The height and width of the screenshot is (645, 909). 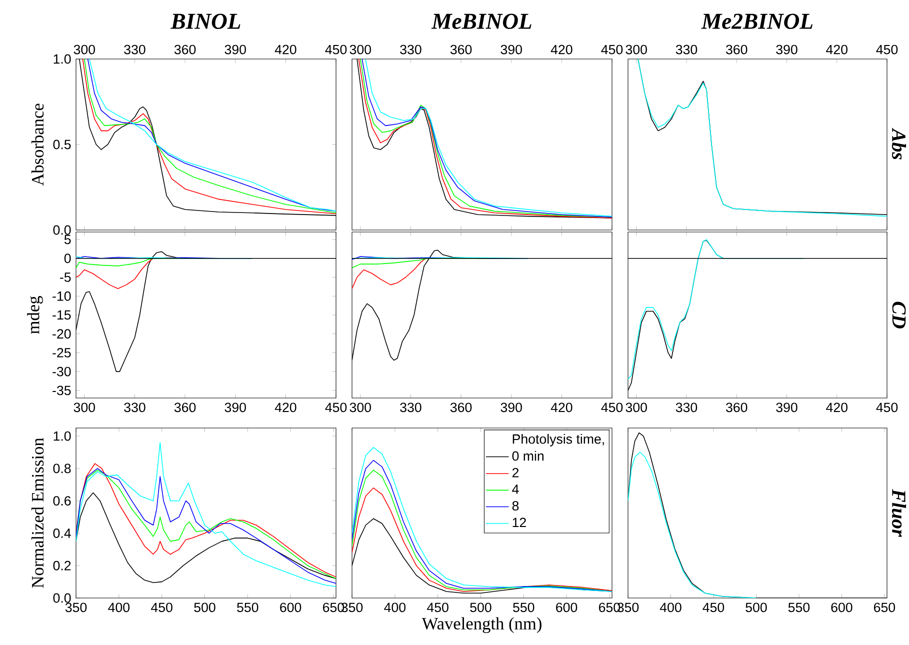 What do you see at coordinates (65, 277) in the screenshot?
I see `y-tick-label: -5` at bounding box center [65, 277].